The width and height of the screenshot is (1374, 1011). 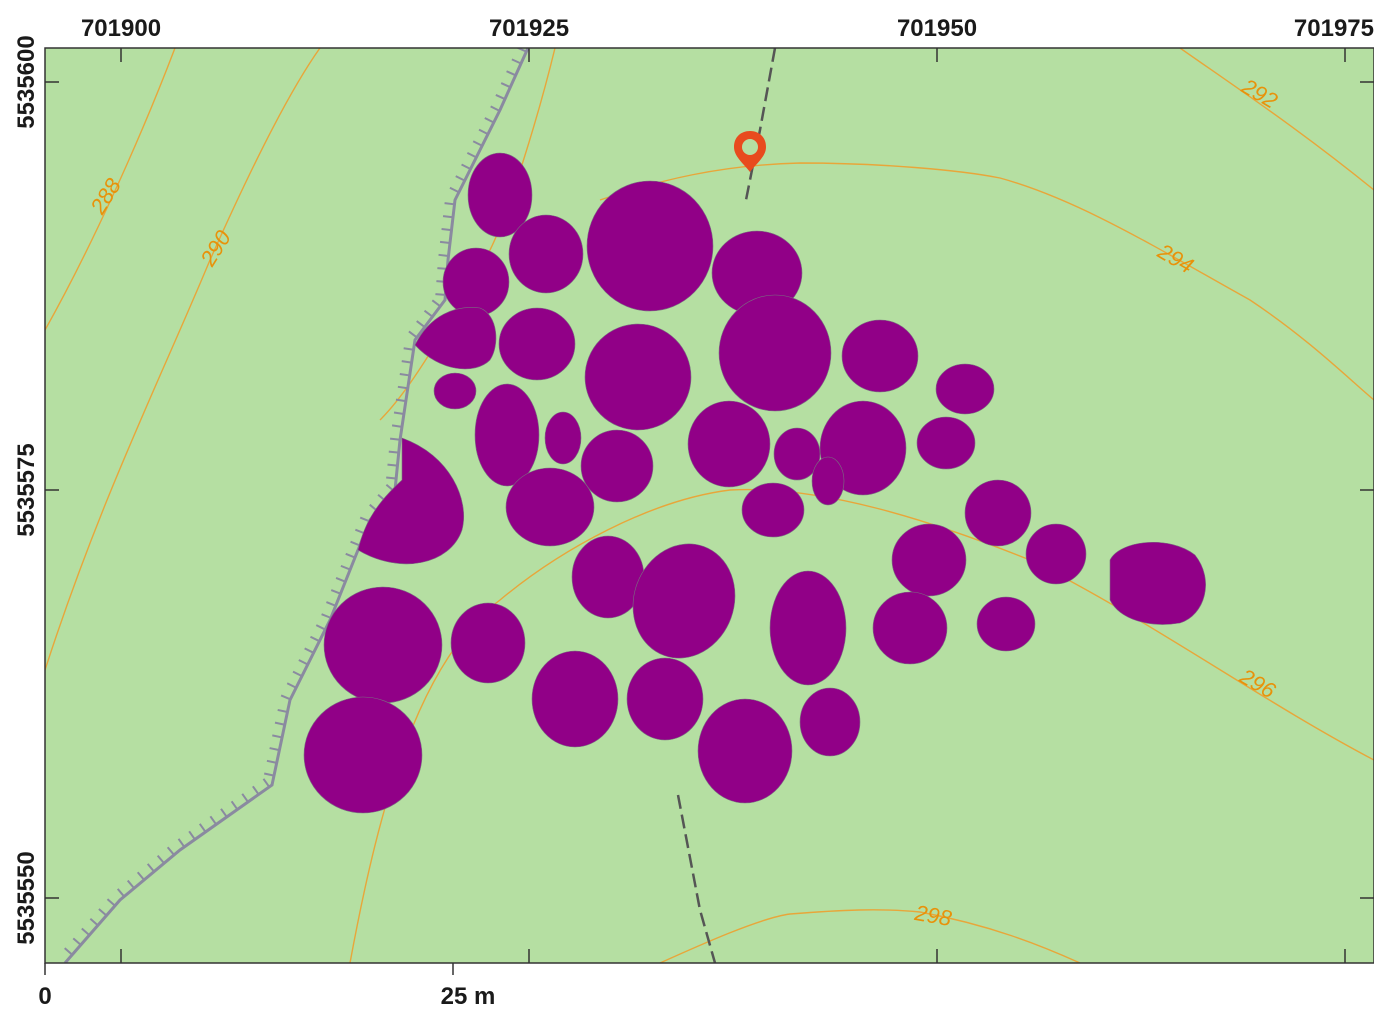 I want to click on location-pin-icon, so click(x=750, y=151).